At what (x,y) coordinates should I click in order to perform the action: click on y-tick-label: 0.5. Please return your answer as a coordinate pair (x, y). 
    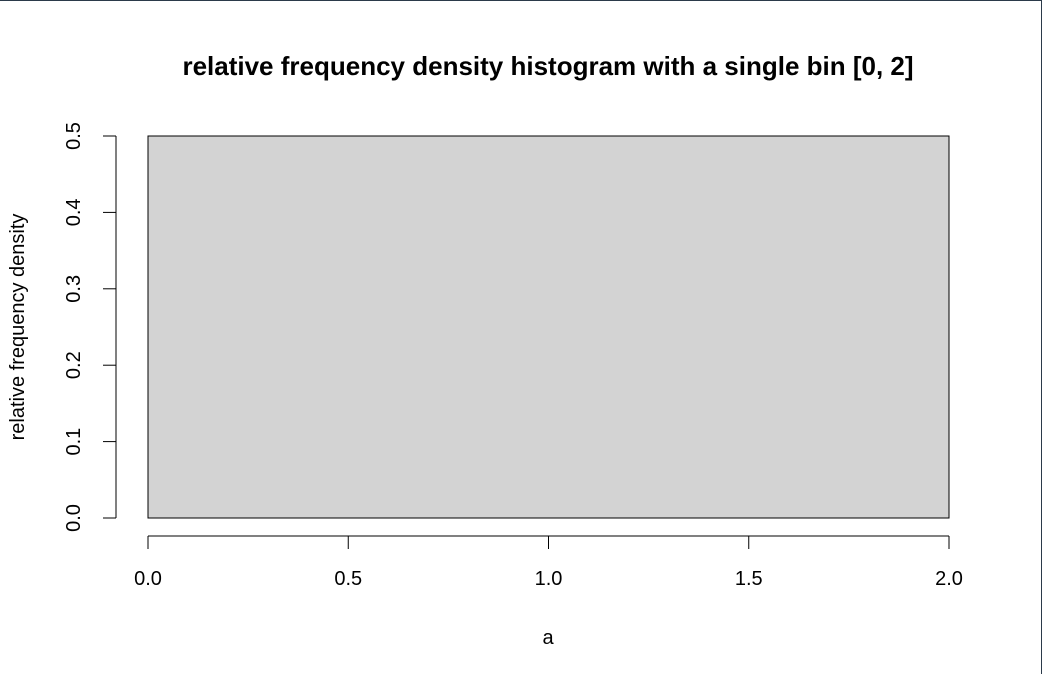
    Looking at the image, I should click on (74, 136).